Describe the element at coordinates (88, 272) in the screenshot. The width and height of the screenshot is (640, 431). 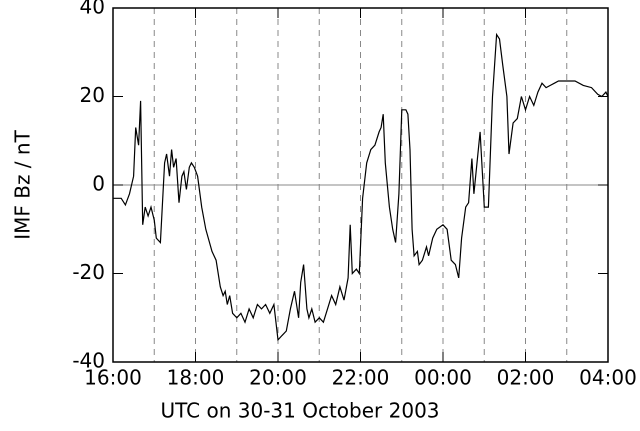
I see `y-tick-label: -20` at that location.